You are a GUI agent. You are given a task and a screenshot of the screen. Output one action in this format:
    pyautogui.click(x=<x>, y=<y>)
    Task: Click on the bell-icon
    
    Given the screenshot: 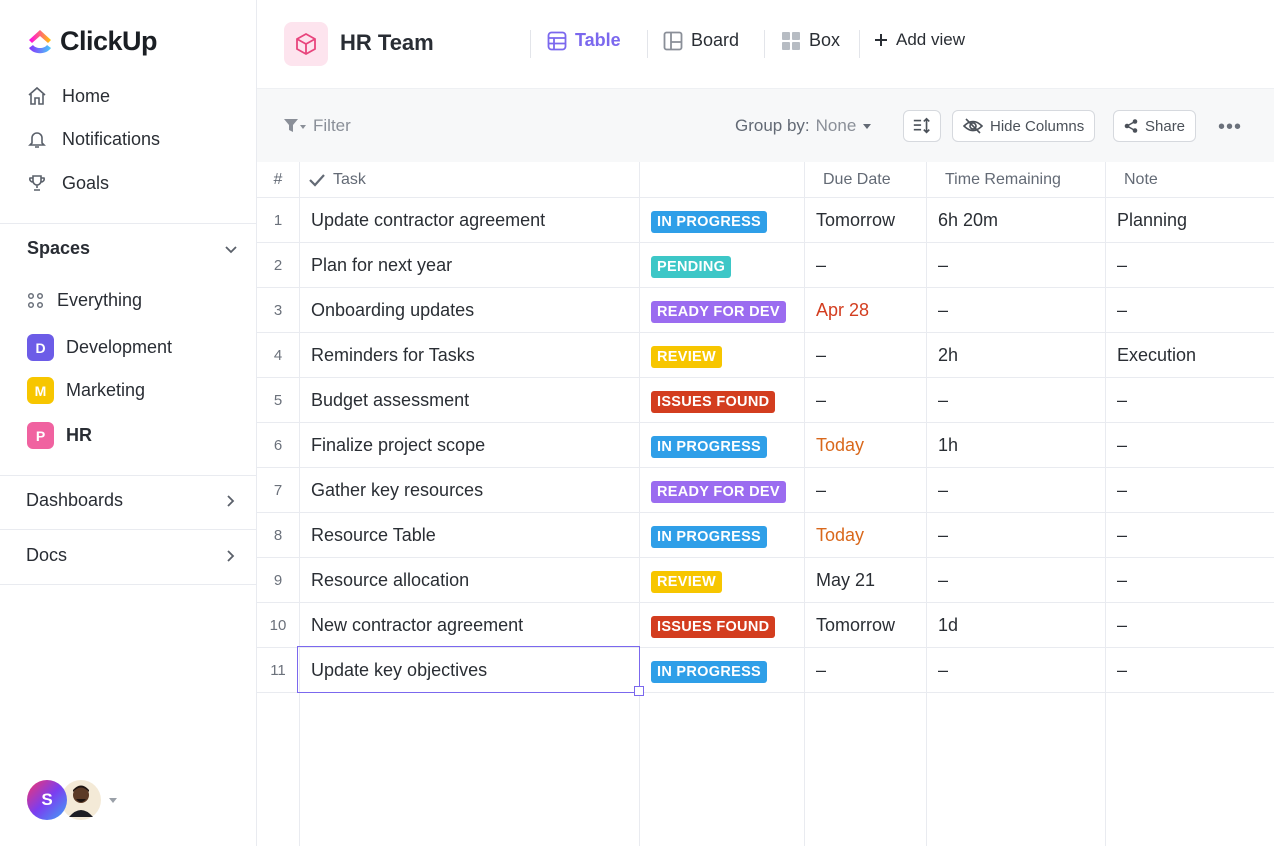 What is the action you would take?
    pyautogui.click(x=37, y=139)
    